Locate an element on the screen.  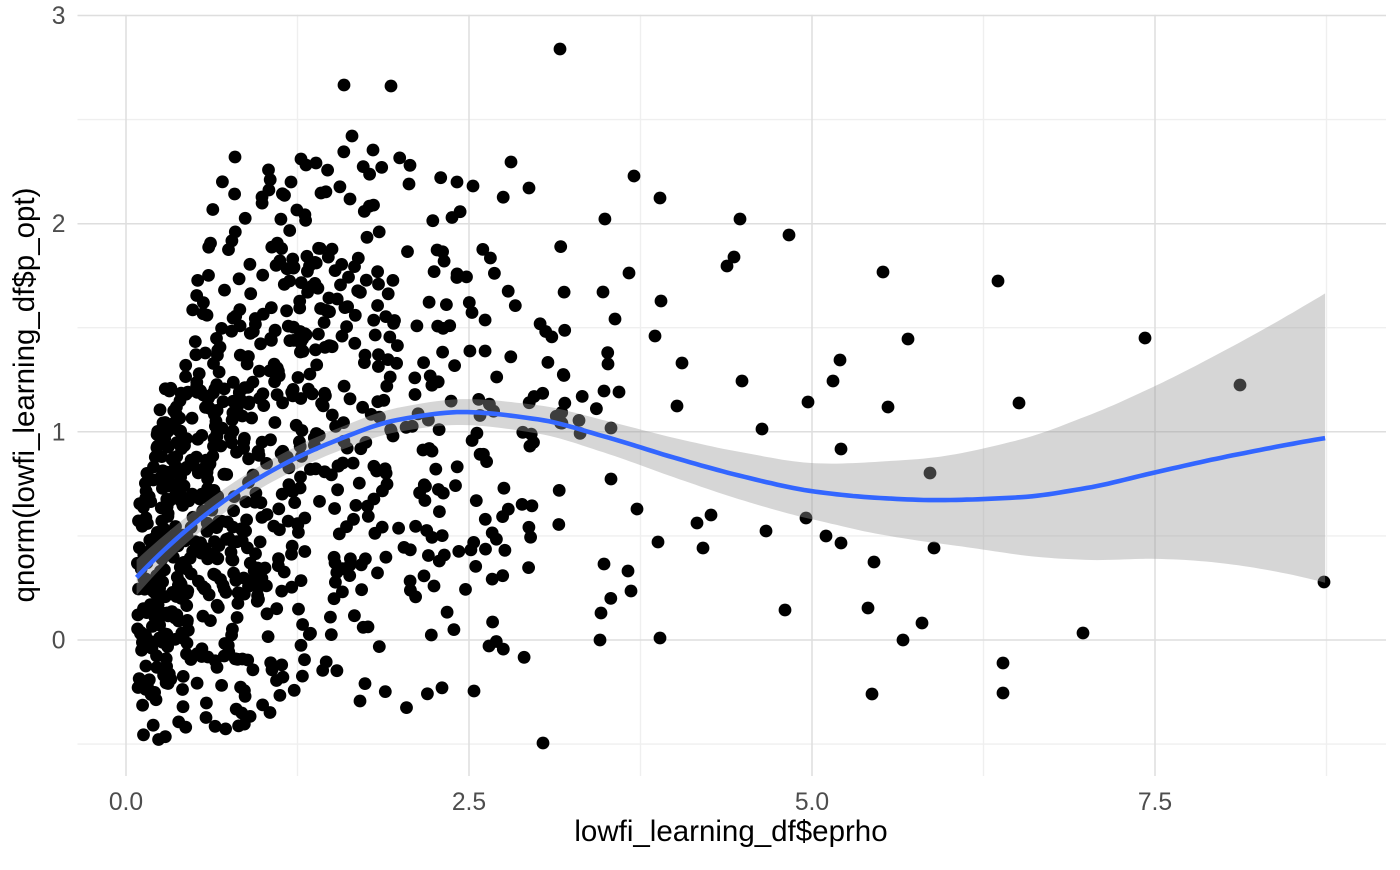
svg-text: lowfi_learning_df$eprho is located at coordinates (730, 831).